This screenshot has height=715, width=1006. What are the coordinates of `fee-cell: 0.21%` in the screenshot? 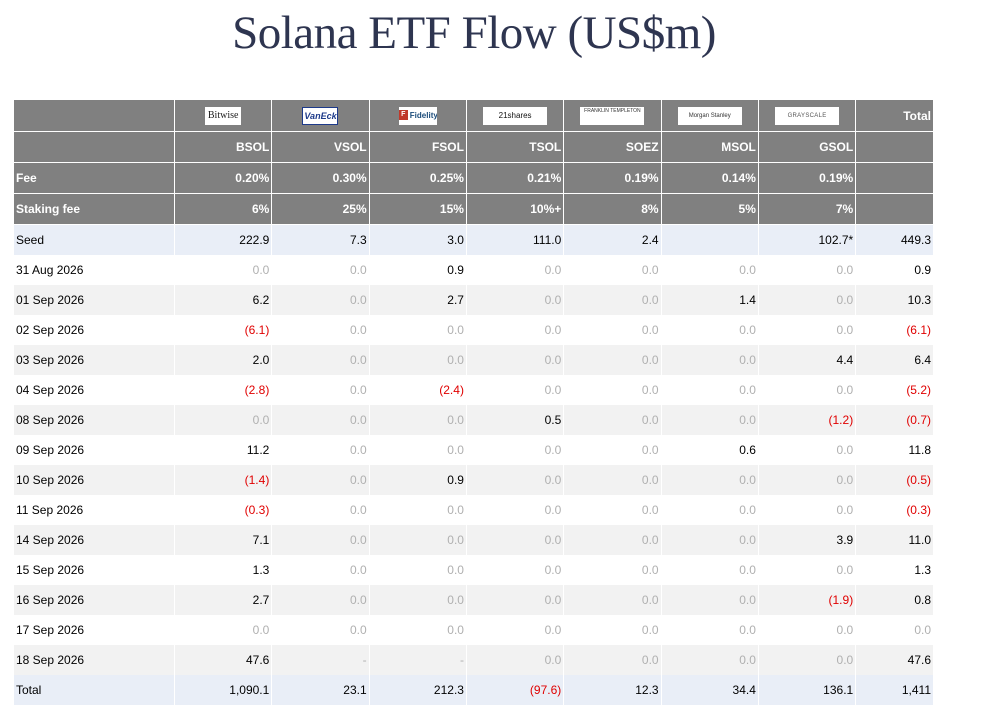 It's located at (515, 178).